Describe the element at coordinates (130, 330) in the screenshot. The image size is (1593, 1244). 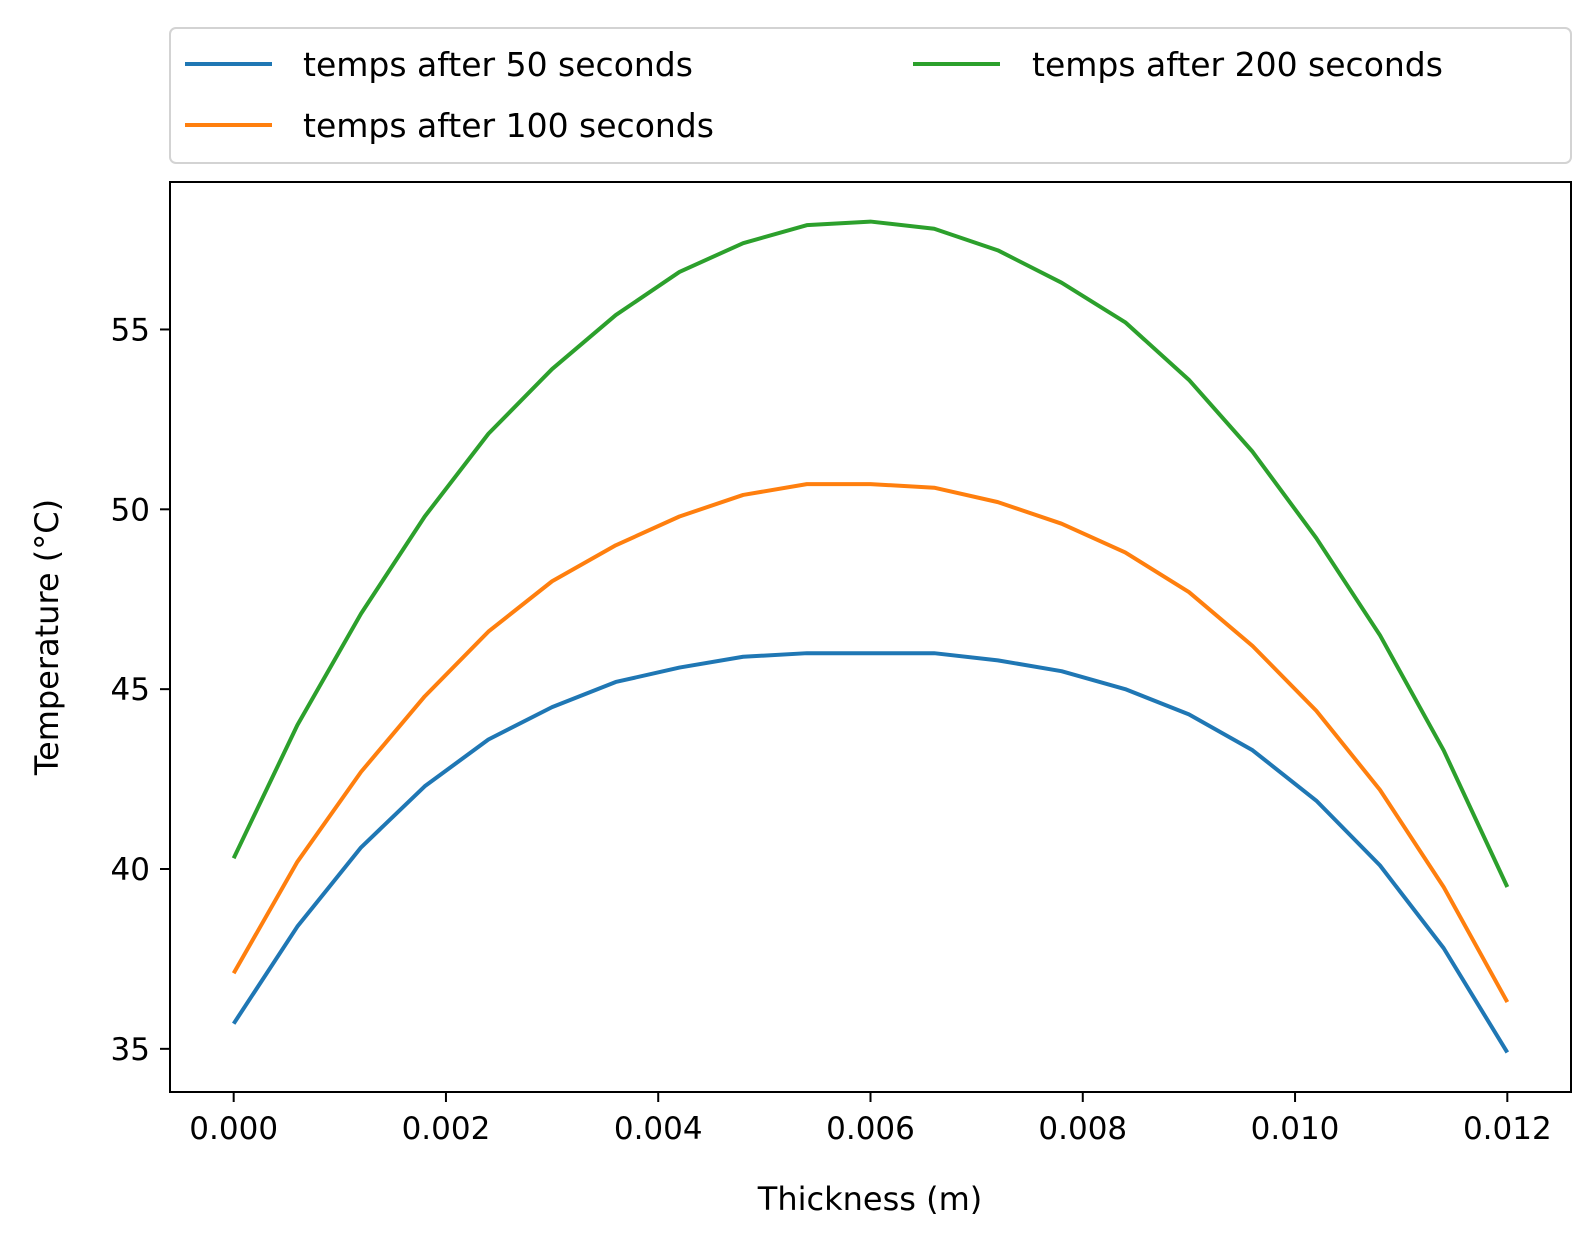
I see `y-tick-label: 55` at that location.